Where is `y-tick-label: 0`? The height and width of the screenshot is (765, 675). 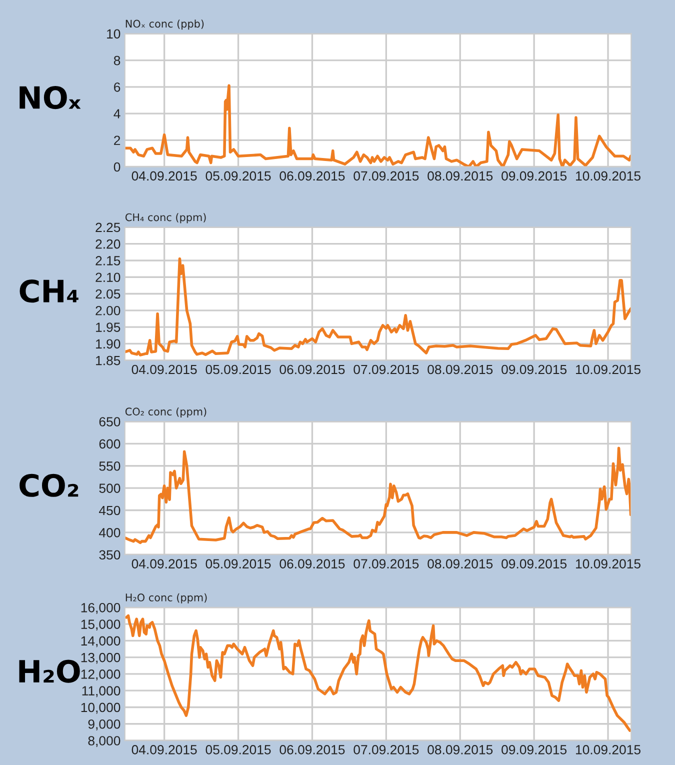
y-tick-label: 0 is located at coordinates (117, 167).